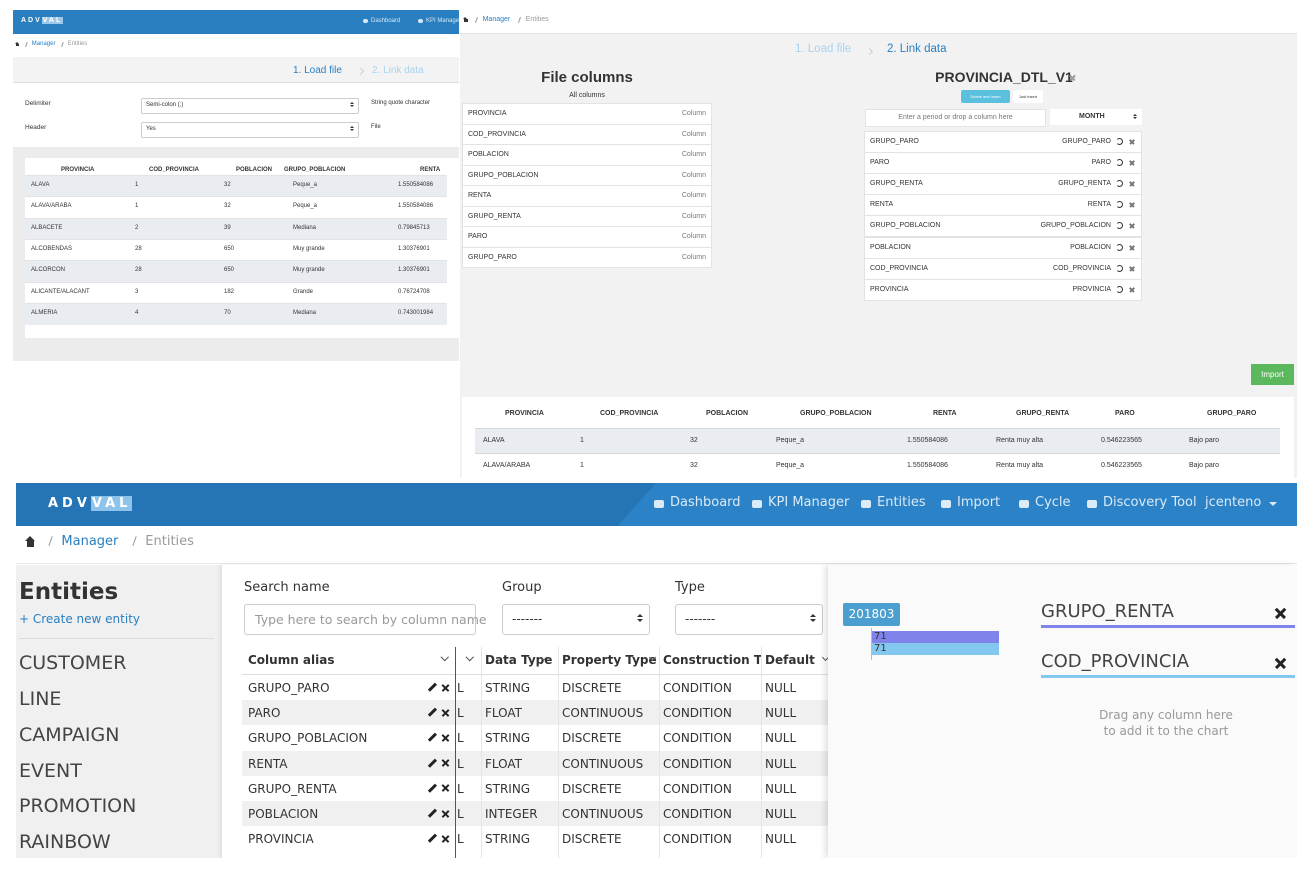 This screenshot has width=1316, height=872. I want to click on undo-icon, so click(1120, 289).